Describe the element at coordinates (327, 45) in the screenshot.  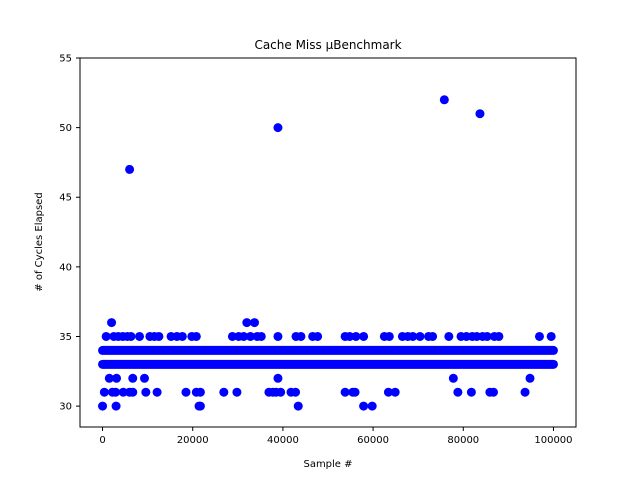
I see `chart-title: Cache Miss μBenchmark` at that location.